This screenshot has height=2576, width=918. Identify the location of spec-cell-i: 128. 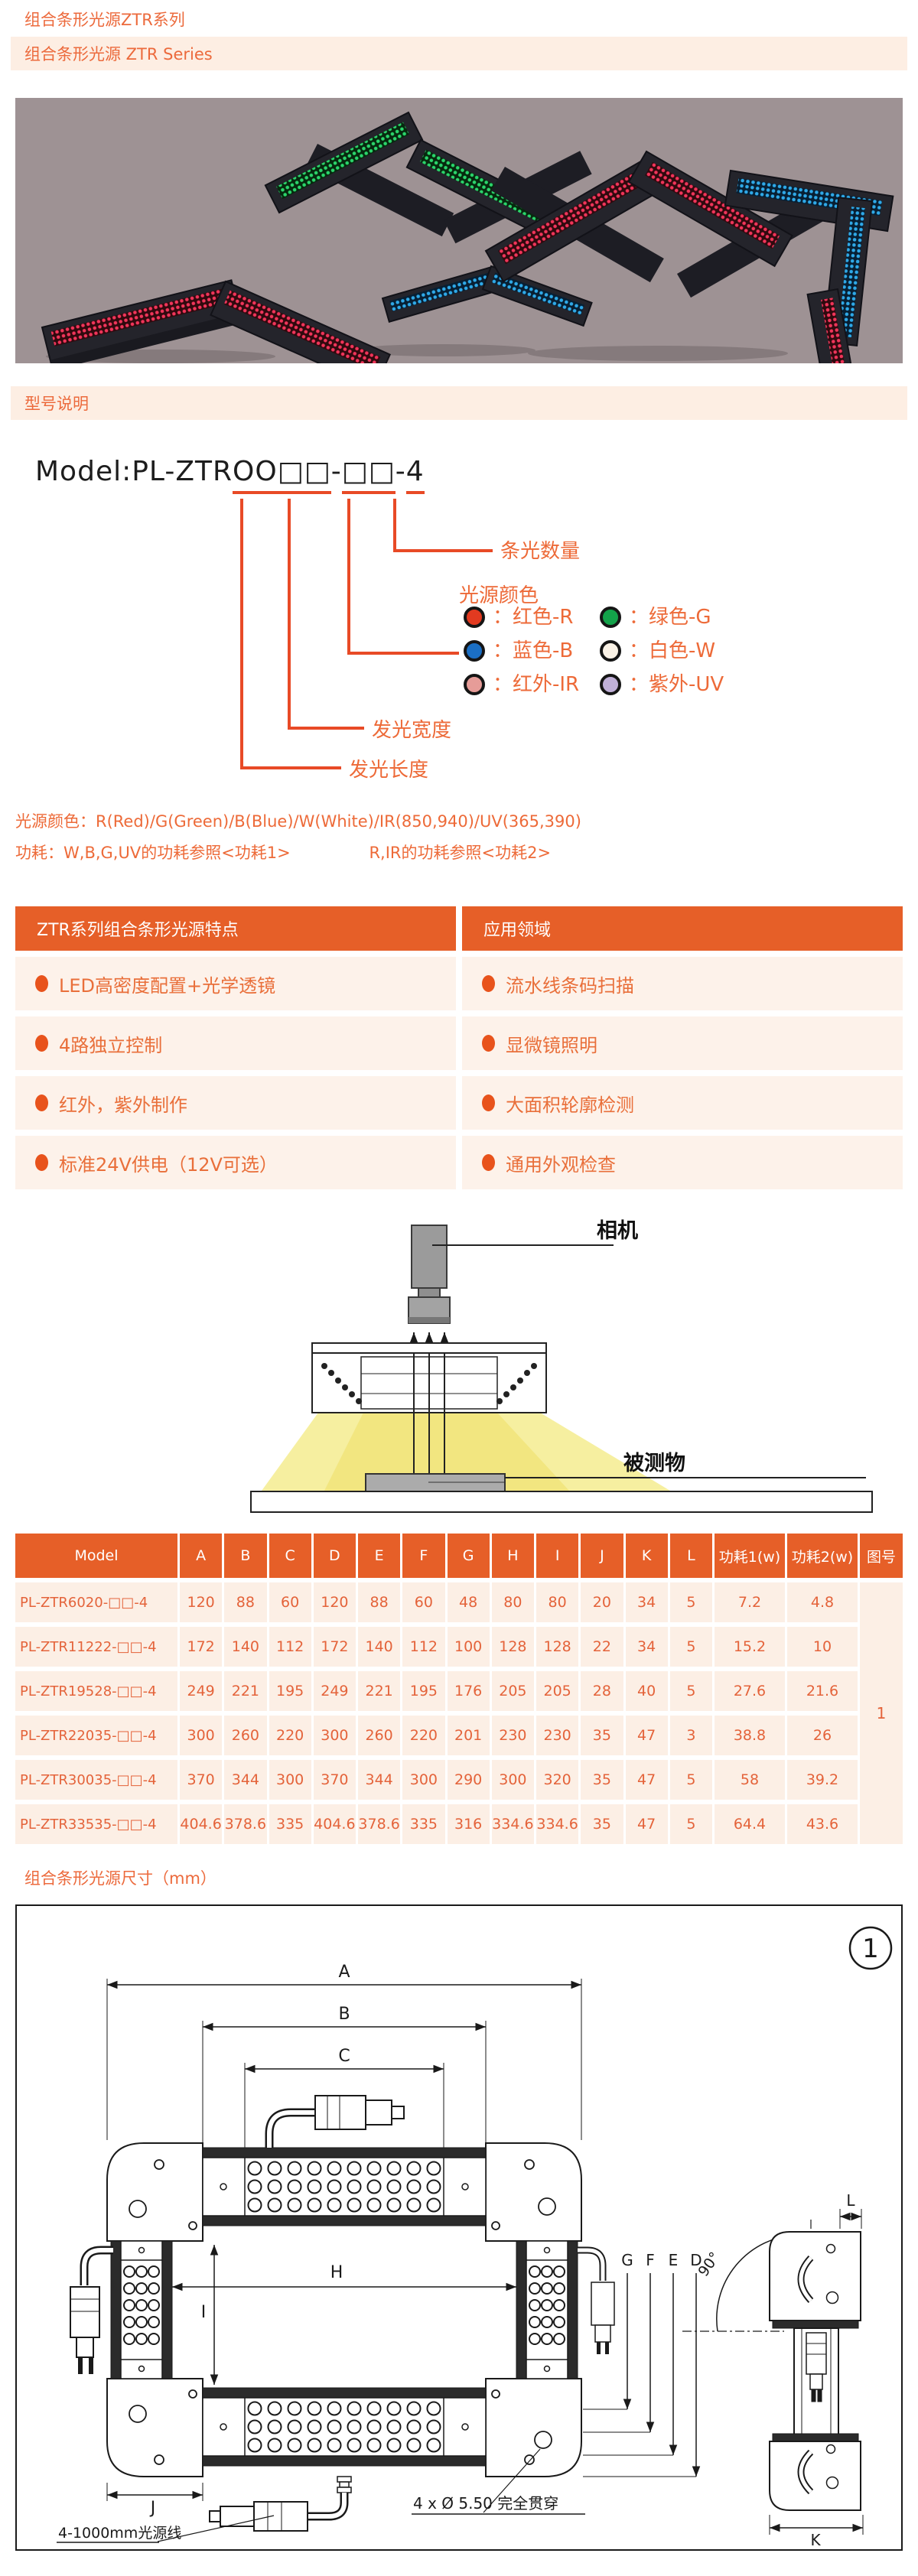
(557, 1647).